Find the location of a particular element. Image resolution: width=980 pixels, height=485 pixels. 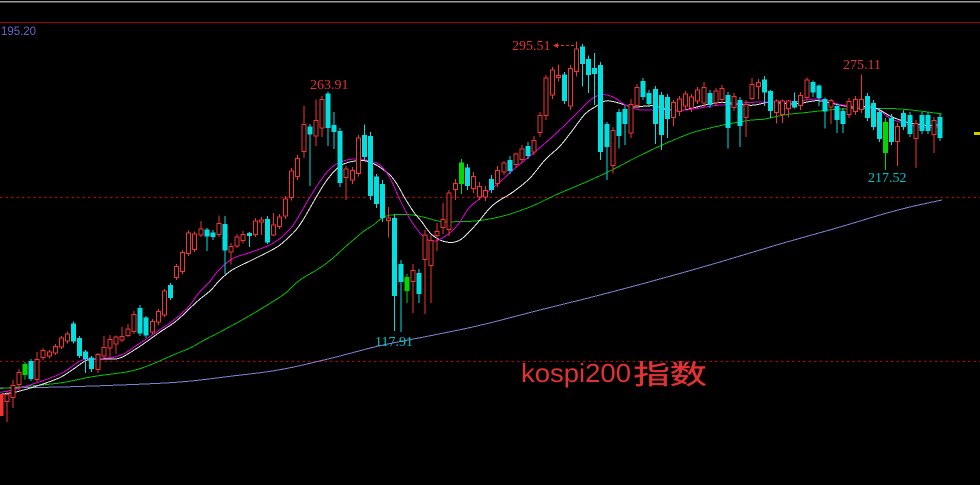

svg-text: kospi200 is located at coordinates (576, 373).